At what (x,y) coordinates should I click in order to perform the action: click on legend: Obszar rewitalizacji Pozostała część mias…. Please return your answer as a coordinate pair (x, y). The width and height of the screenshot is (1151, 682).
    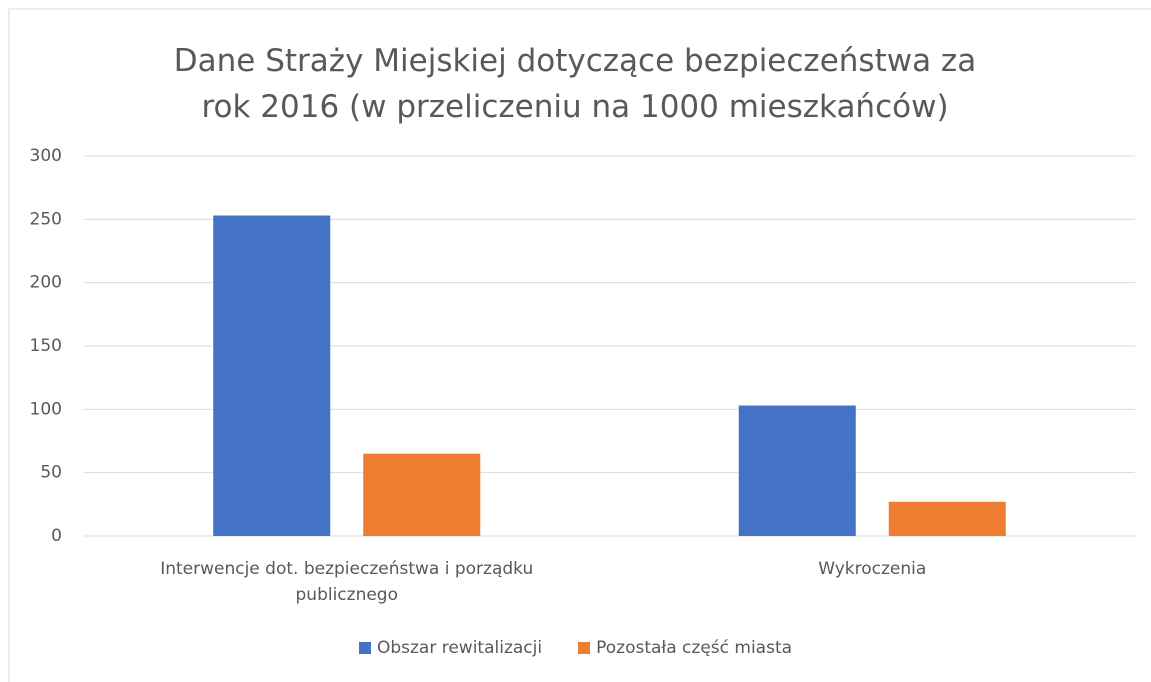
    Looking at the image, I should click on (575, 648).